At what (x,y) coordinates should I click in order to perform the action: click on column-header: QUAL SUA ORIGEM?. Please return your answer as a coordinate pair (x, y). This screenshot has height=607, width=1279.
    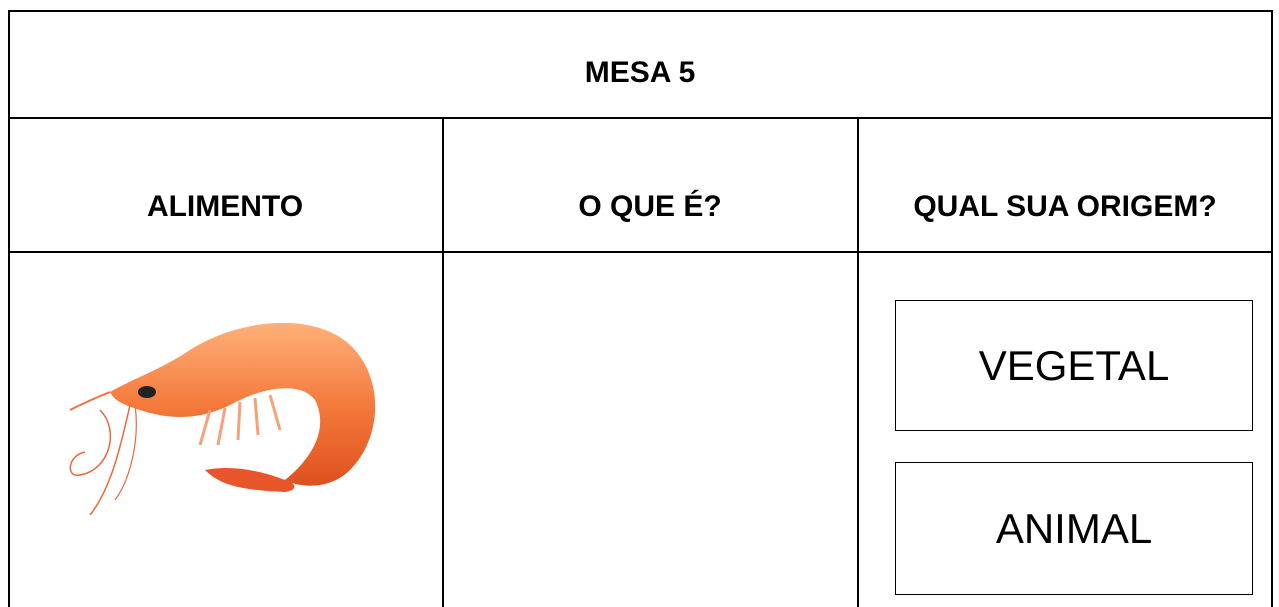
    Looking at the image, I should click on (1065, 206).